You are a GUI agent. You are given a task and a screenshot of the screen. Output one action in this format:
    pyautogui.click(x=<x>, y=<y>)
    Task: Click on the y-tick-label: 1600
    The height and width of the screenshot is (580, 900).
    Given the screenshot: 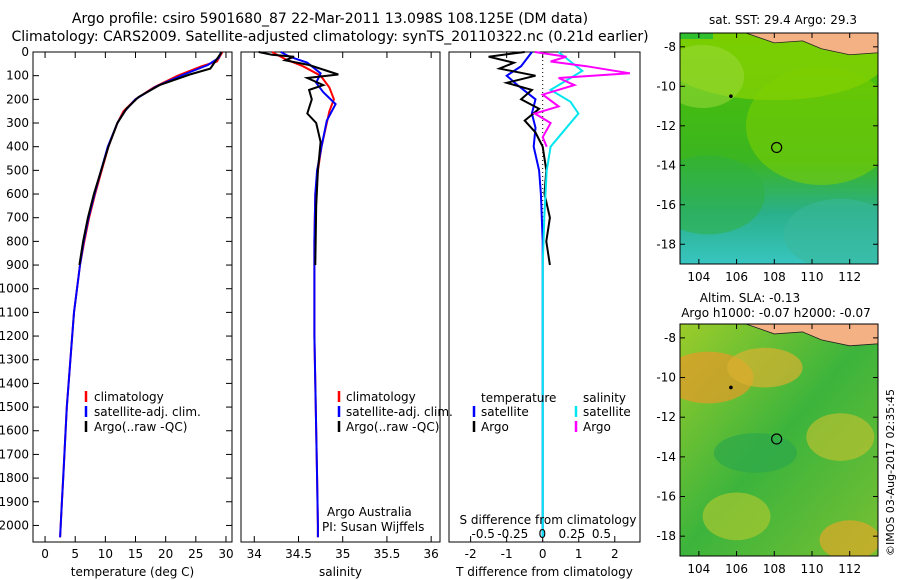 What is the action you would take?
    pyautogui.click(x=14, y=431)
    